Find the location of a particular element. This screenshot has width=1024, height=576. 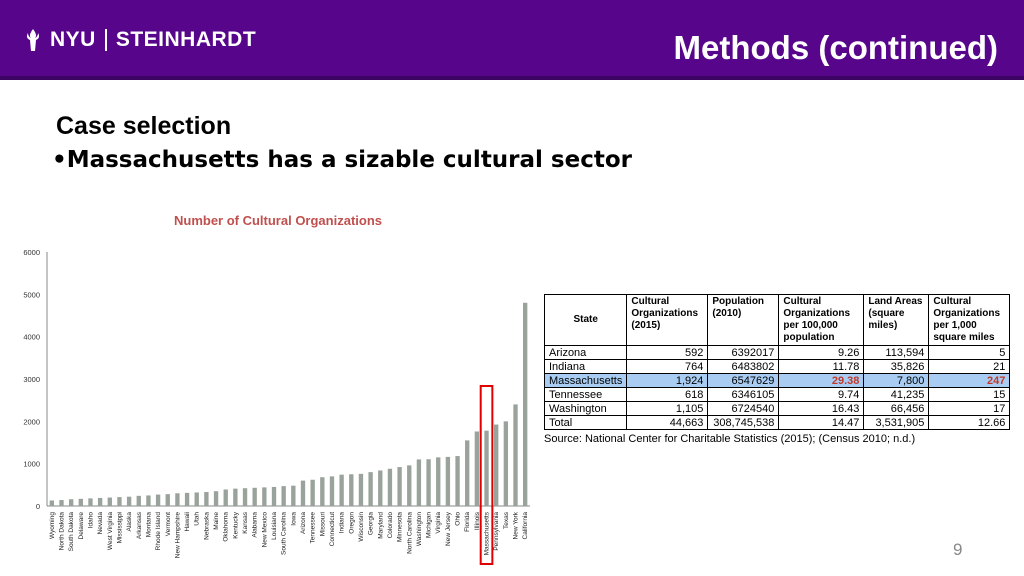

x-tick-label: New York is located at coordinates (516, 525).